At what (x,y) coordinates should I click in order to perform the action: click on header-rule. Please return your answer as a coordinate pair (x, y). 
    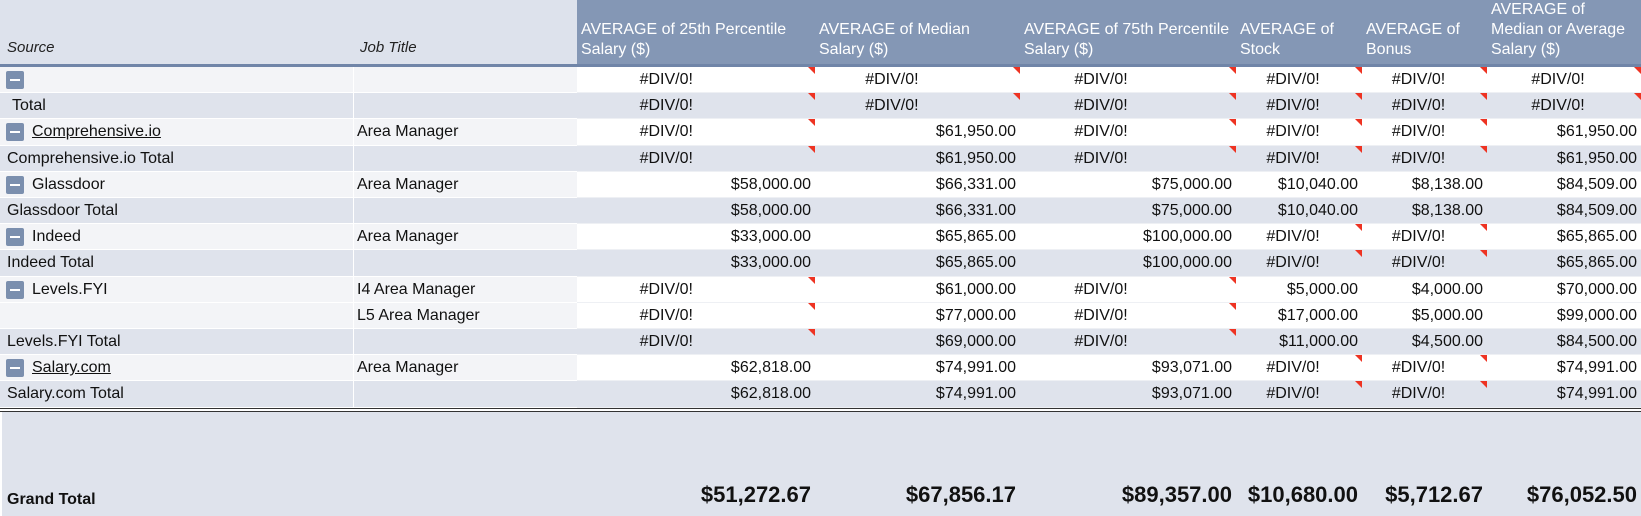
    Looking at the image, I should click on (820, 65).